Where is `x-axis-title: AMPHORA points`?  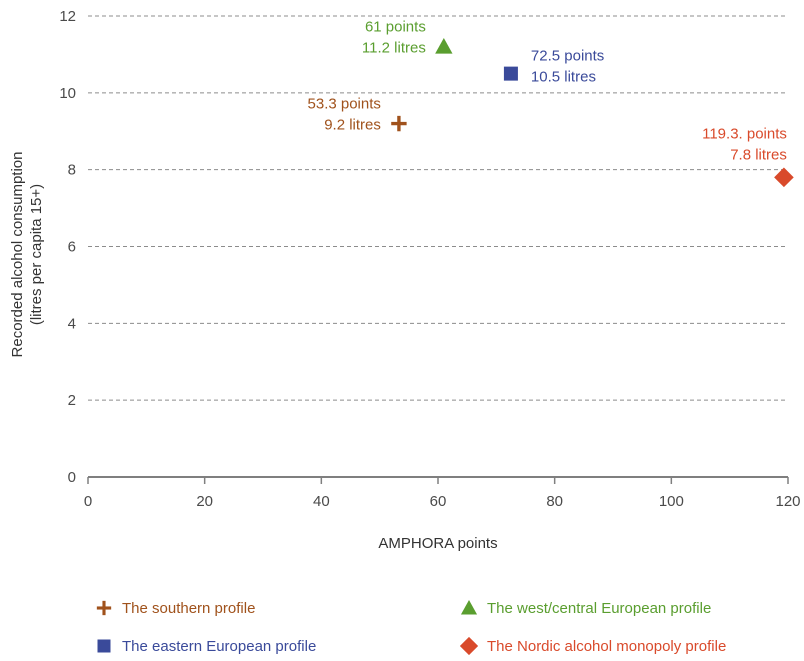
x-axis-title: AMPHORA points is located at coordinates (437, 543).